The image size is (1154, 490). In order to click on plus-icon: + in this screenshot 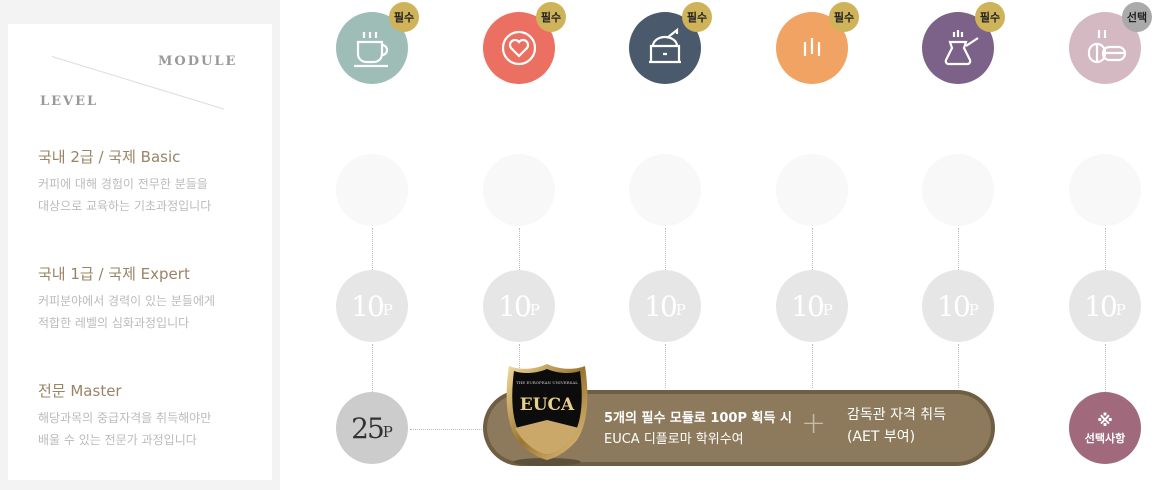, I will do `click(814, 423)`.